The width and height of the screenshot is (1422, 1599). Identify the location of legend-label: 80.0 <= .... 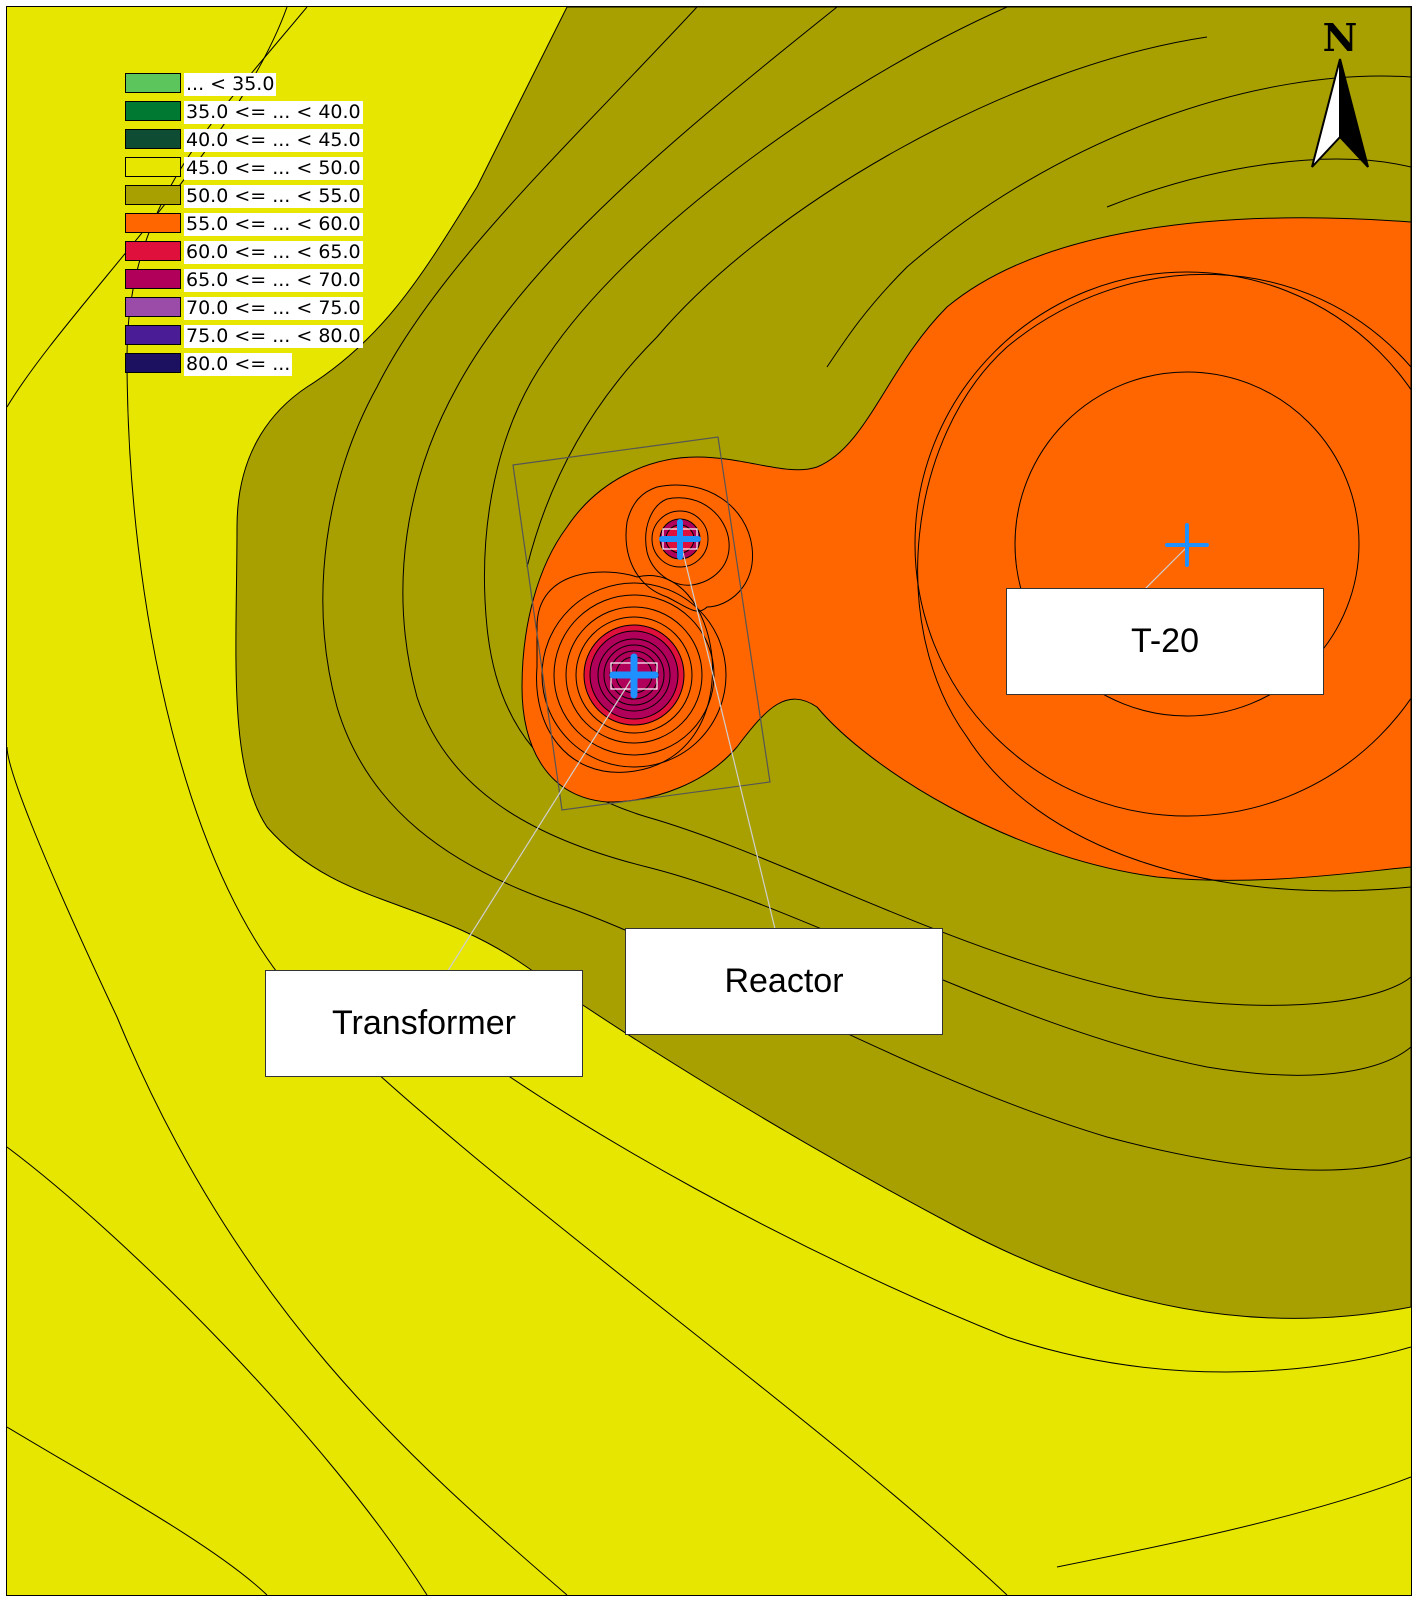
(238, 364).